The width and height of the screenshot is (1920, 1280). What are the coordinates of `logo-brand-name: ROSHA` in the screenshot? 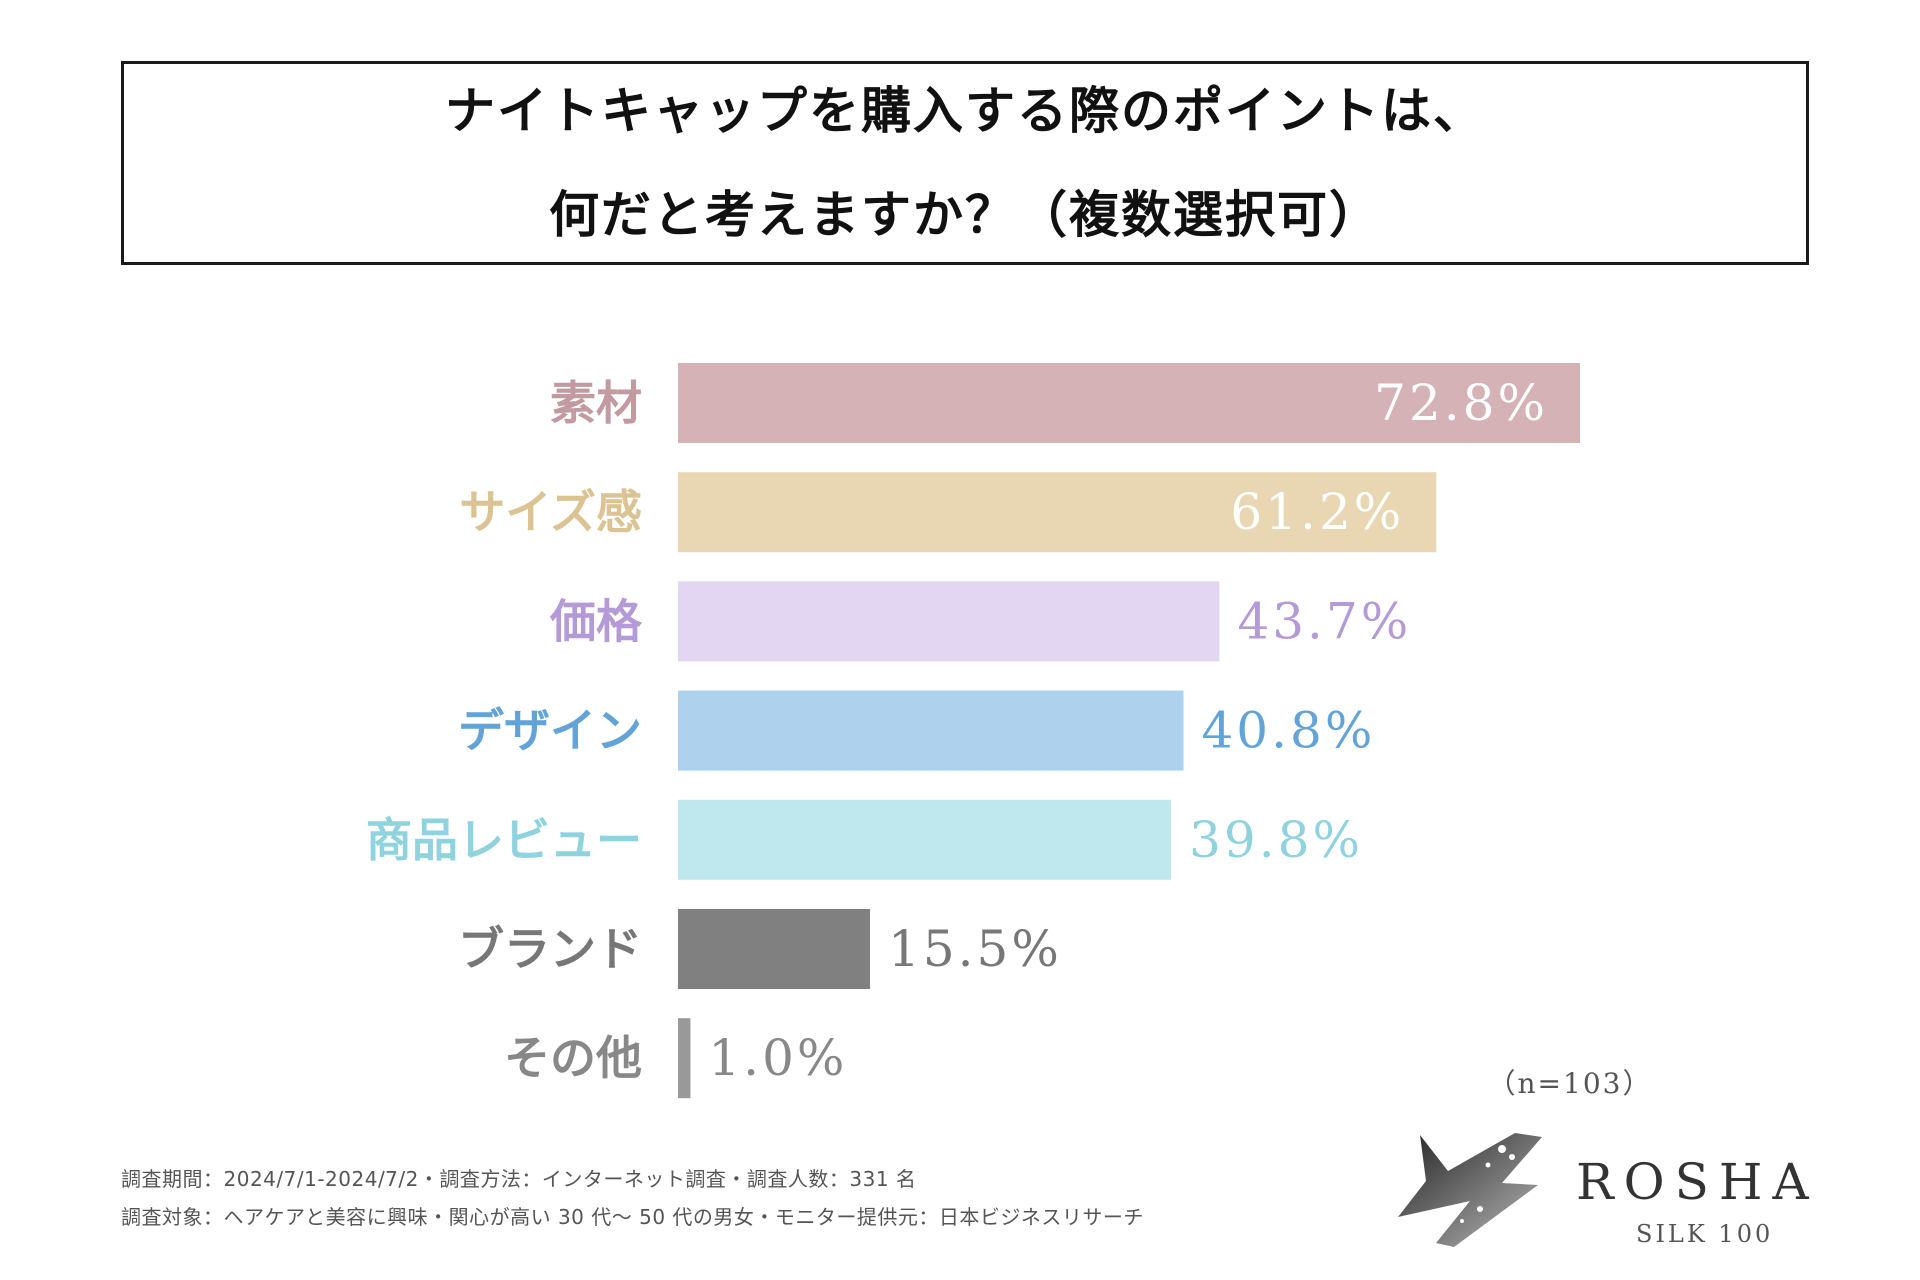 It's located at (1697, 1182).